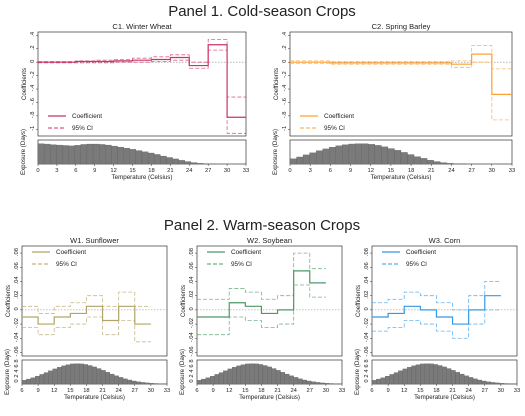 The width and height of the screenshot is (525, 416). Describe the element at coordinates (277, 391) in the screenshot. I see `x-tick-label: 21` at that location.